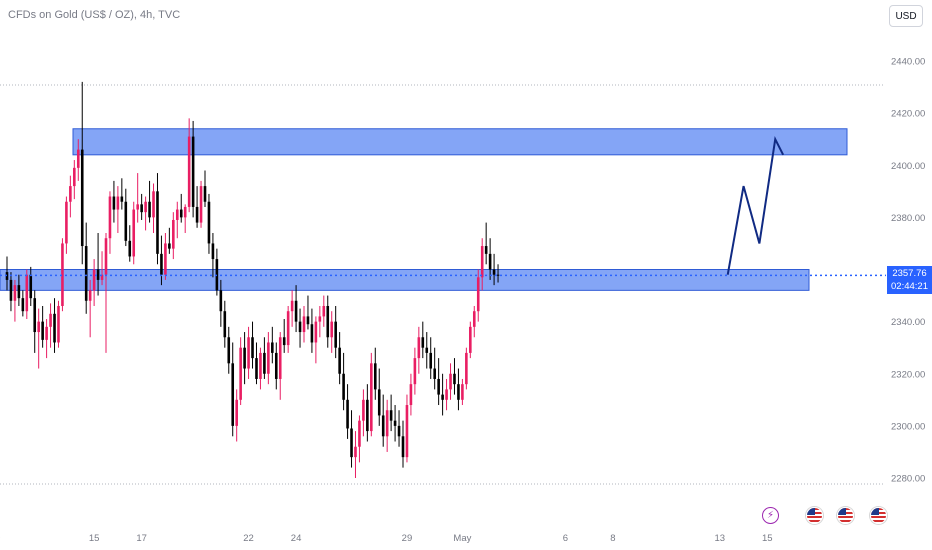  Describe the element at coordinates (462, 538) in the screenshot. I see `x-tick-label: May` at that location.